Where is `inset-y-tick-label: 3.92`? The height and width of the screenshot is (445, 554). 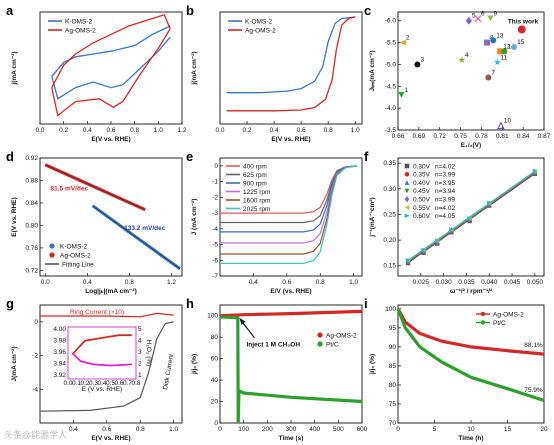
inset-y-tick-label: 3.92 is located at coordinates (59, 375).